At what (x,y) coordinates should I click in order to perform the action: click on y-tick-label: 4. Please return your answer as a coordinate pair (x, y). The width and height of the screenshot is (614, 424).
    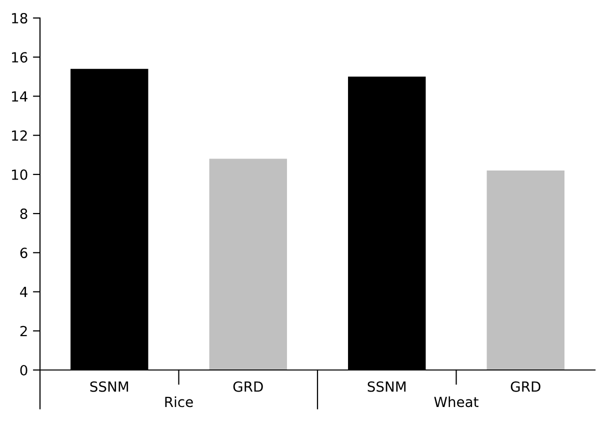
    Looking at the image, I should click on (24, 292).